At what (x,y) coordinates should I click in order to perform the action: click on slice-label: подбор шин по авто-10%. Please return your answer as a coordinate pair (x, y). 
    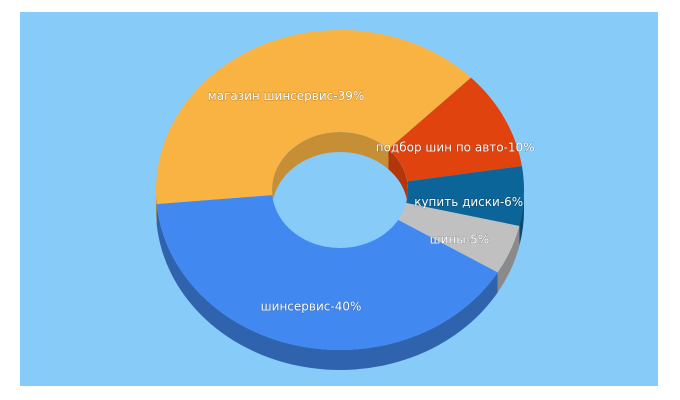
    Looking at the image, I should click on (455, 147).